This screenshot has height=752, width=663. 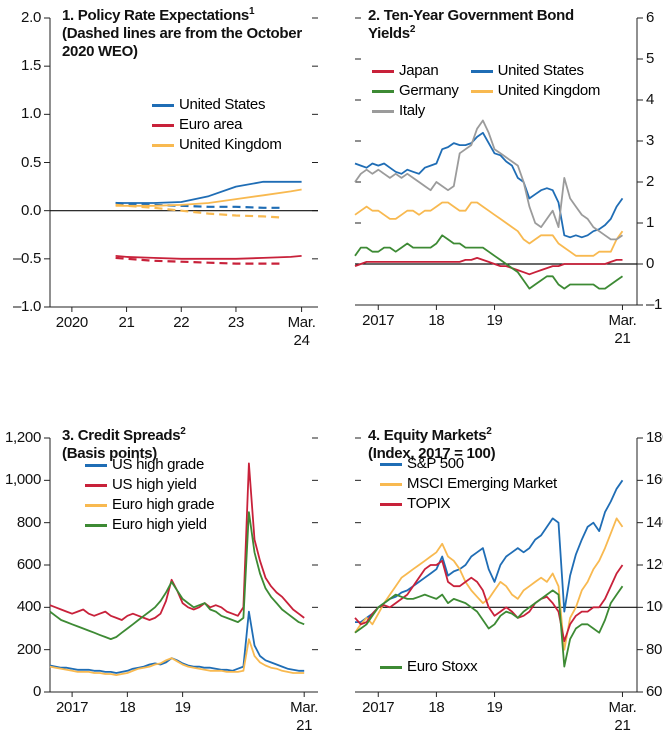 What do you see at coordinates (71, 322) in the screenshot?
I see `x-tick-label: 2020` at bounding box center [71, 322].